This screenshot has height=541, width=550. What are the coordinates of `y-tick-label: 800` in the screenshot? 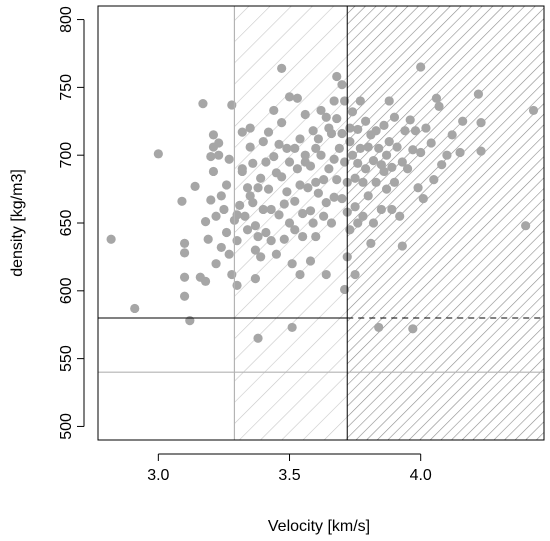 It's located at (66, 19).